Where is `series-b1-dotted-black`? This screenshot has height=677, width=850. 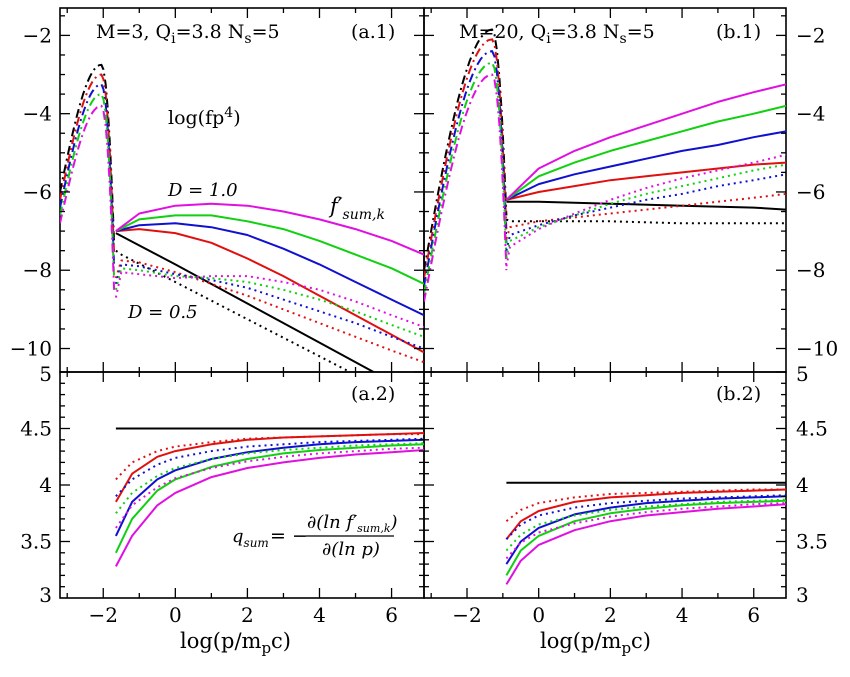
series-b1-dotted-black is located at coordinates (645, 221).